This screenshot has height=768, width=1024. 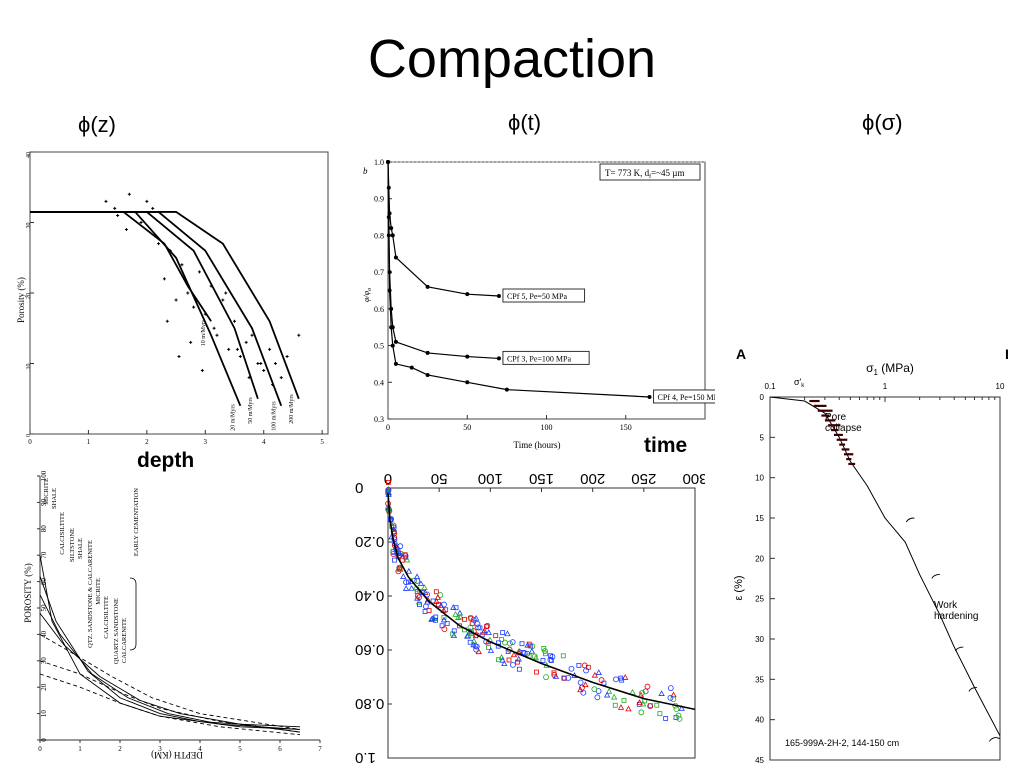 I want to click on y-tick-label: 0.4, so click(x=379, y=382).